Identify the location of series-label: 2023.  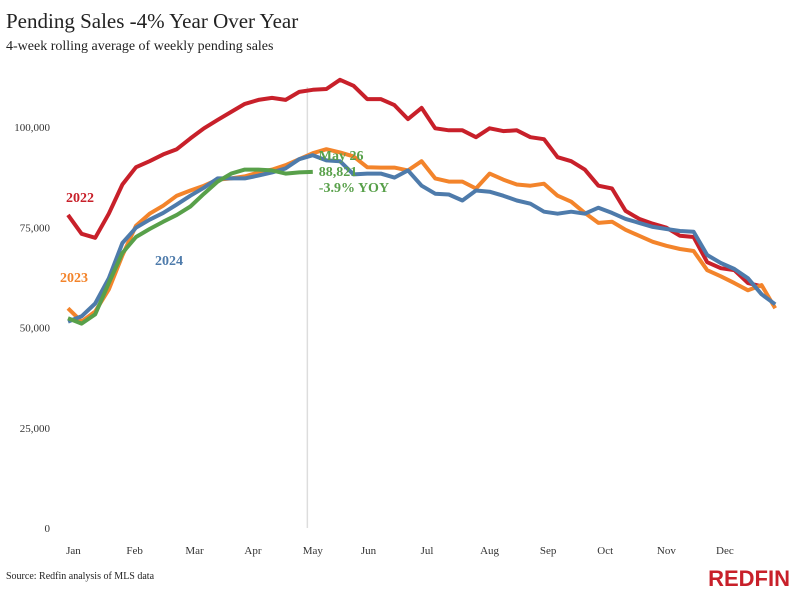
(74, 278).